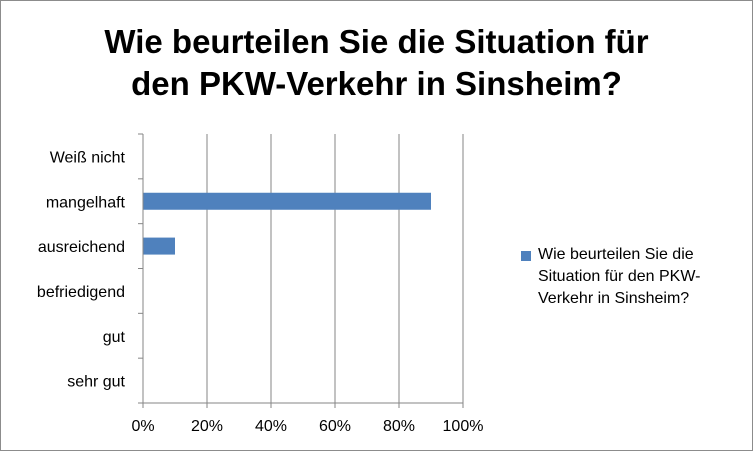 The width and height of the screenshot is (753, 451). I want to click on category-label: gut, so click(114, 337).